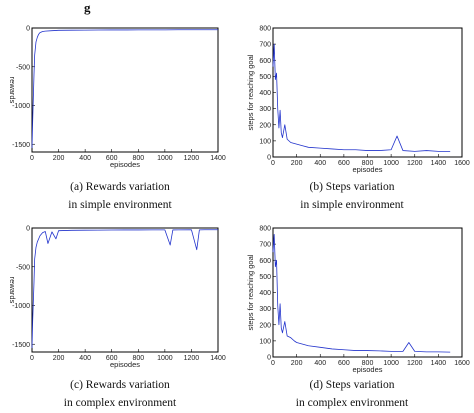 The image size is (474, 413). What do you see at coordinates (120, 385) in the screenshot?
I see `caption-line-1: (c) Rewards variation` at bounding box center [120, 385].